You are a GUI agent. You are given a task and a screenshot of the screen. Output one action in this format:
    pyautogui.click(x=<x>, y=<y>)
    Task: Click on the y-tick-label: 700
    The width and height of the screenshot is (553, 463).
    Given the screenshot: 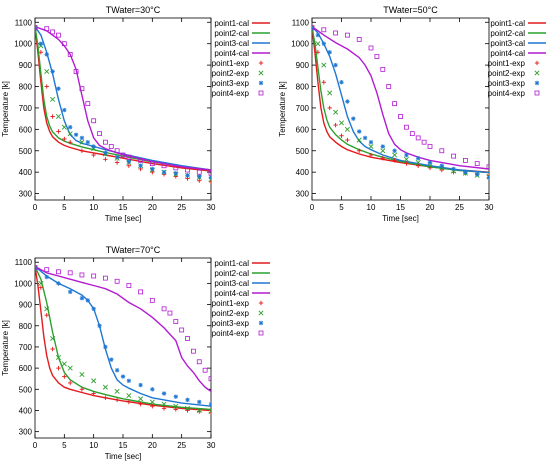 What is the action you would take?
    pyautogui.click(x=26, y=108)
    